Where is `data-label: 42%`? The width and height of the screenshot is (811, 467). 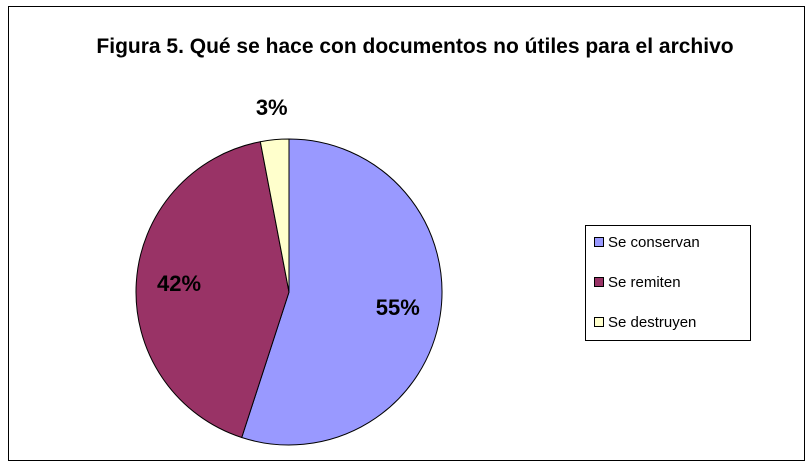
data-label: 42% is located at coordinates (179, 283).